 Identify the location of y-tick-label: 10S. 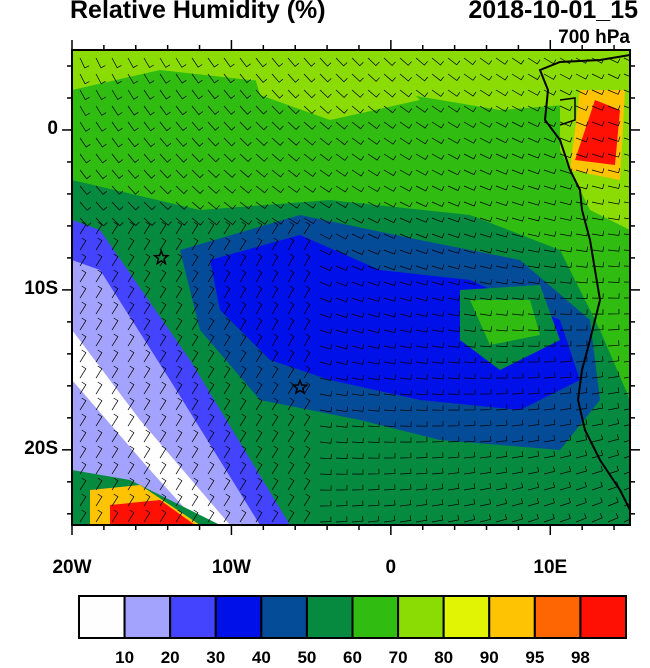
(41, 288).